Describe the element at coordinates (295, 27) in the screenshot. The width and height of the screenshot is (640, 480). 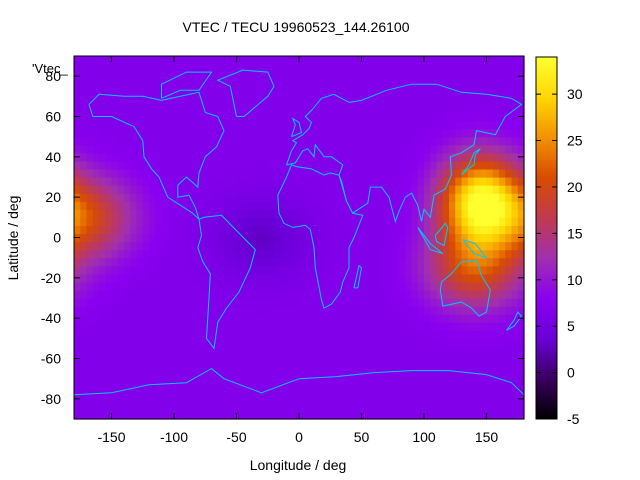
I see `chart-title: VTEC / TECU 19960523_144.26100` at that location.